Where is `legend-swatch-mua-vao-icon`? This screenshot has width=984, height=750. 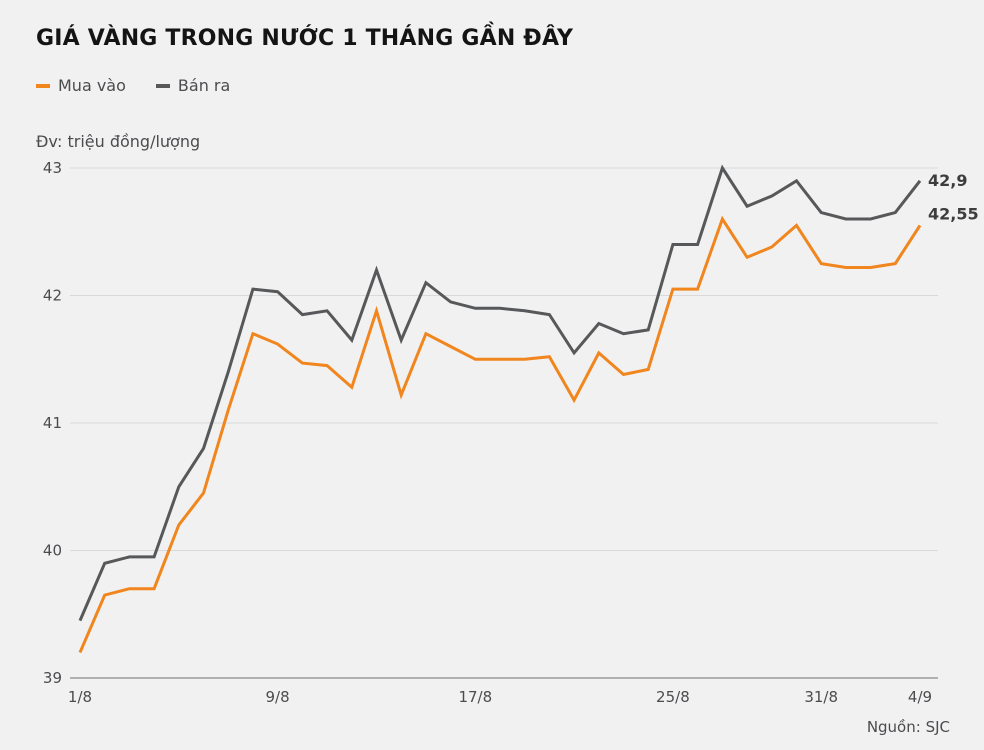
legend-swatch-mua-vao-icon is located at coordinates (43, 85).